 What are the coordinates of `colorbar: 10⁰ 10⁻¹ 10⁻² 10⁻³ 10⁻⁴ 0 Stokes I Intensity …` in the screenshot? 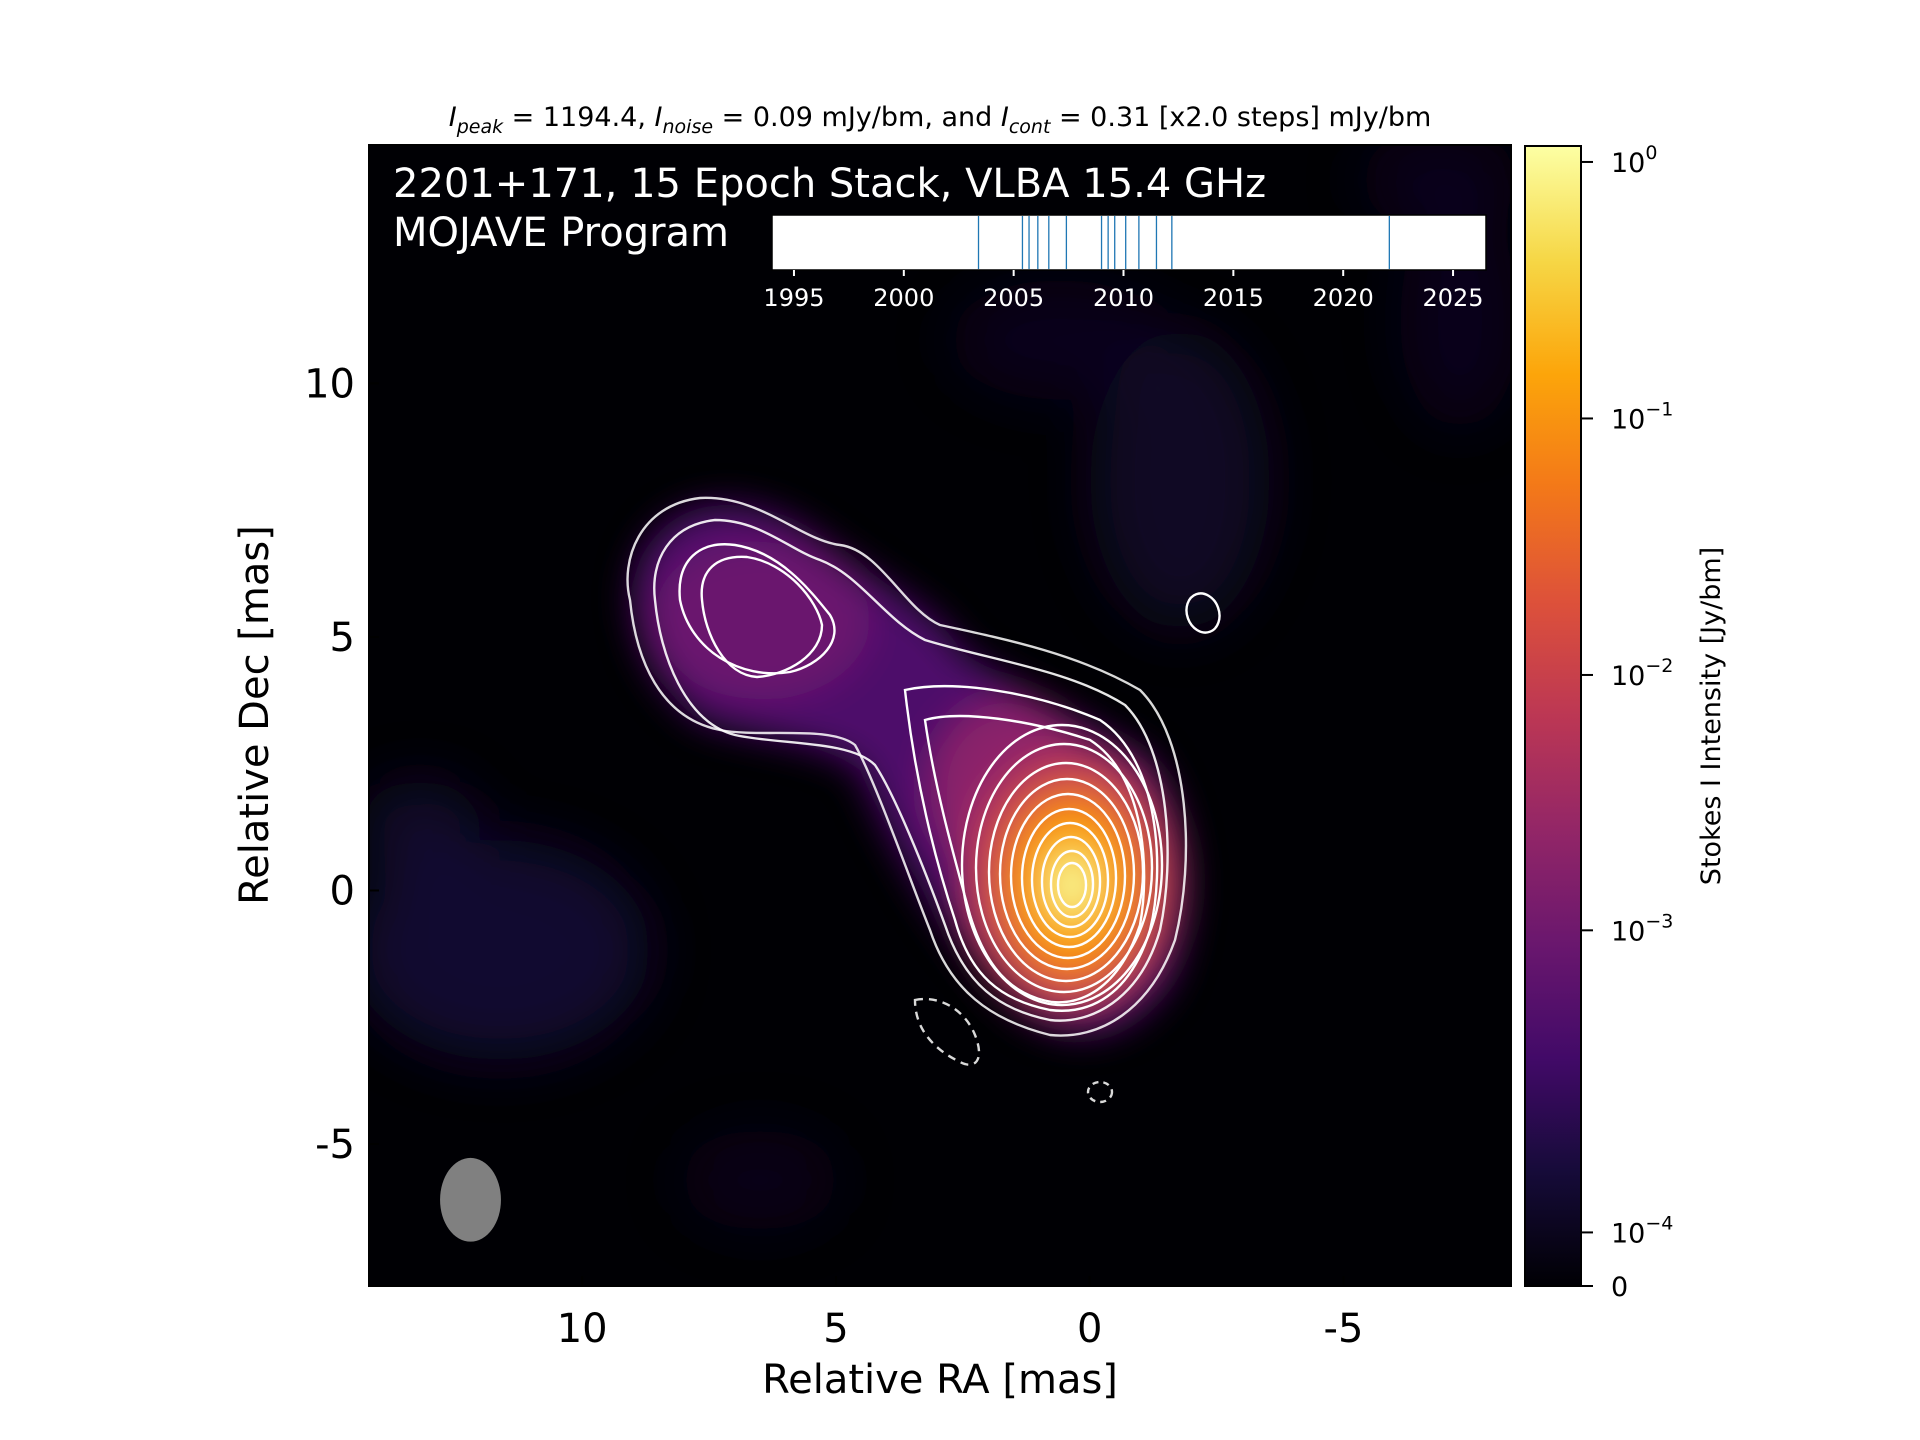 It's located at (1625, 722).